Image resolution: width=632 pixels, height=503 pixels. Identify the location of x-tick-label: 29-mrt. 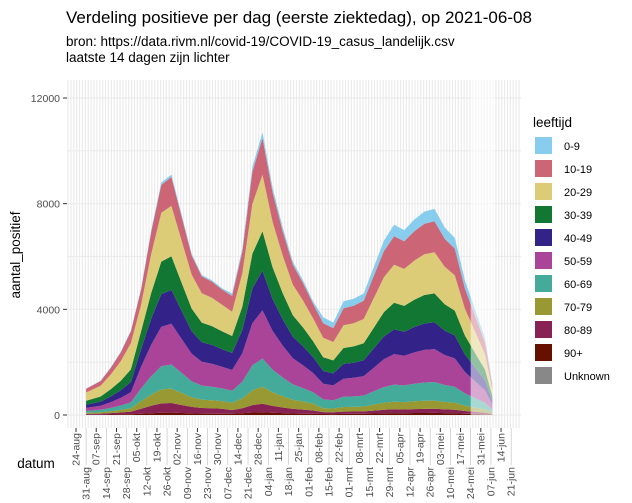
(390, 482).